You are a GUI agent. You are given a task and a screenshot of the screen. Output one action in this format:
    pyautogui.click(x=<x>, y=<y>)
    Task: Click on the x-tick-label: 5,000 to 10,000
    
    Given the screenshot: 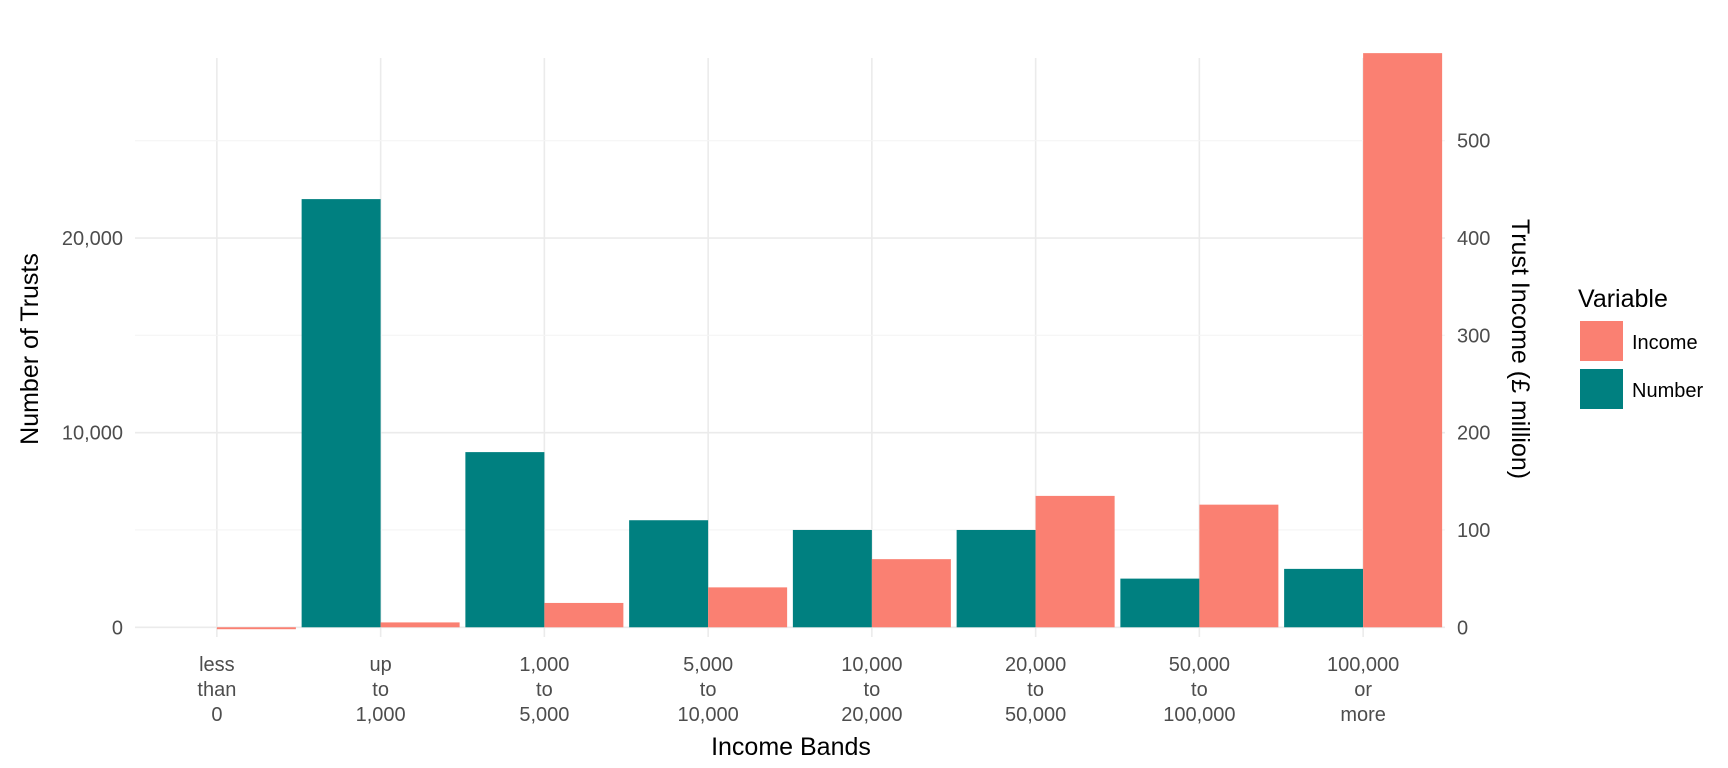 What is the action you would take?
    pyautogui.click(x=708, y=690)
    